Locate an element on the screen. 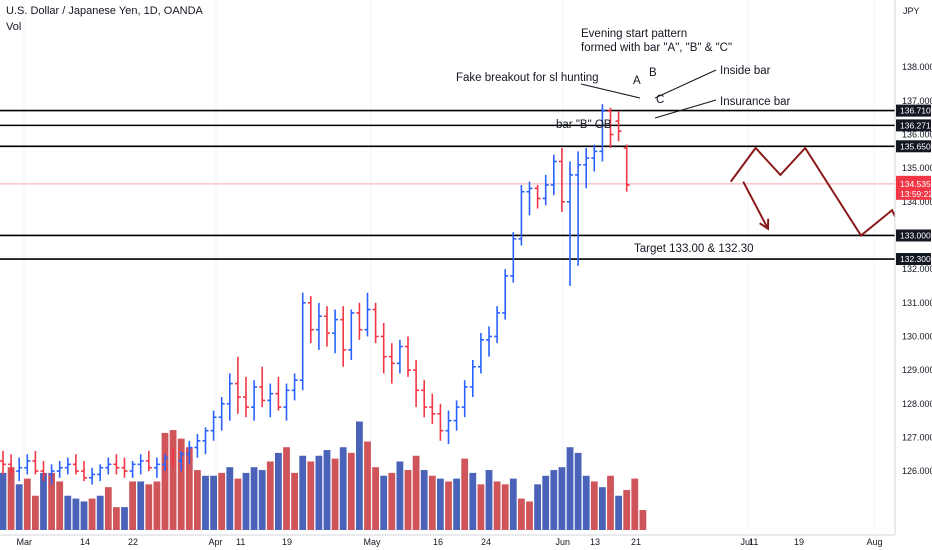 The width and height of the screenshot is (932, 550). fake-breakout-annotation: Fake breakout for sl hunting is located at coordinates (527, 78).